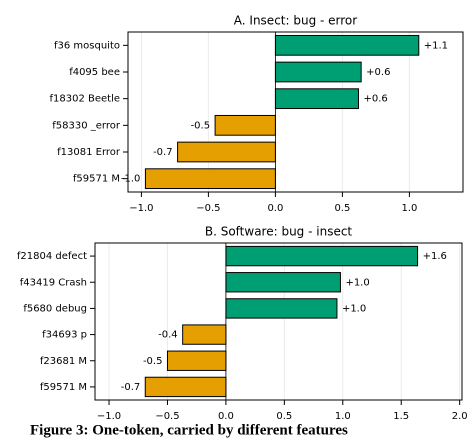 Image resolution: width=475 pixels, height=440 pixels. Describe the element at coordinates (55, 308) in the screenshot. I see `y-tick-label: f5680 debug` at that location.